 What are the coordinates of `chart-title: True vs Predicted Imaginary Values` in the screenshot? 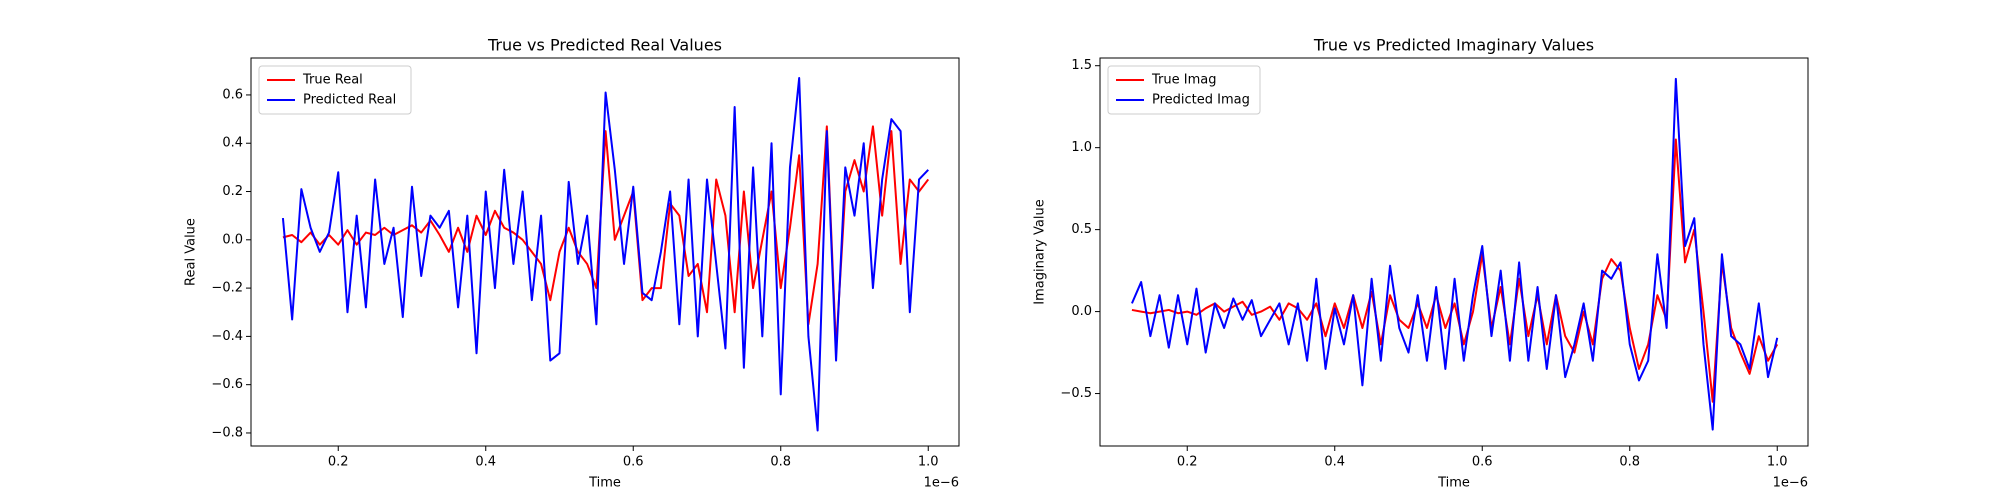 It's located at (1453, 45).